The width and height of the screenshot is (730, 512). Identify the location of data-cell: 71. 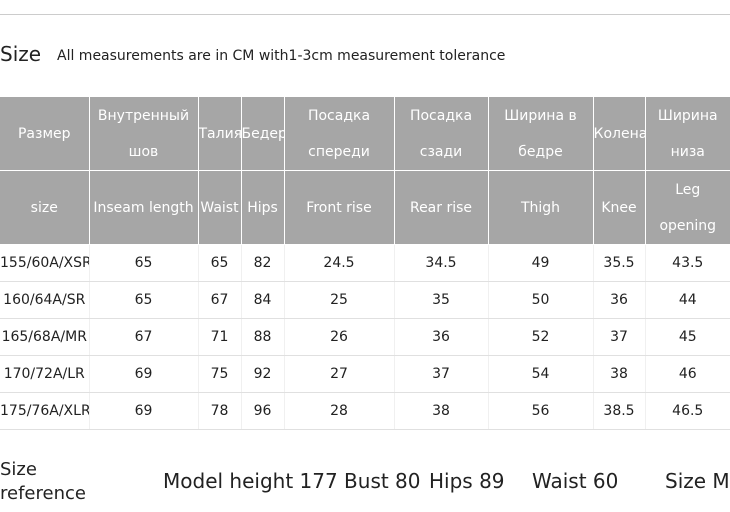
(219, 337).